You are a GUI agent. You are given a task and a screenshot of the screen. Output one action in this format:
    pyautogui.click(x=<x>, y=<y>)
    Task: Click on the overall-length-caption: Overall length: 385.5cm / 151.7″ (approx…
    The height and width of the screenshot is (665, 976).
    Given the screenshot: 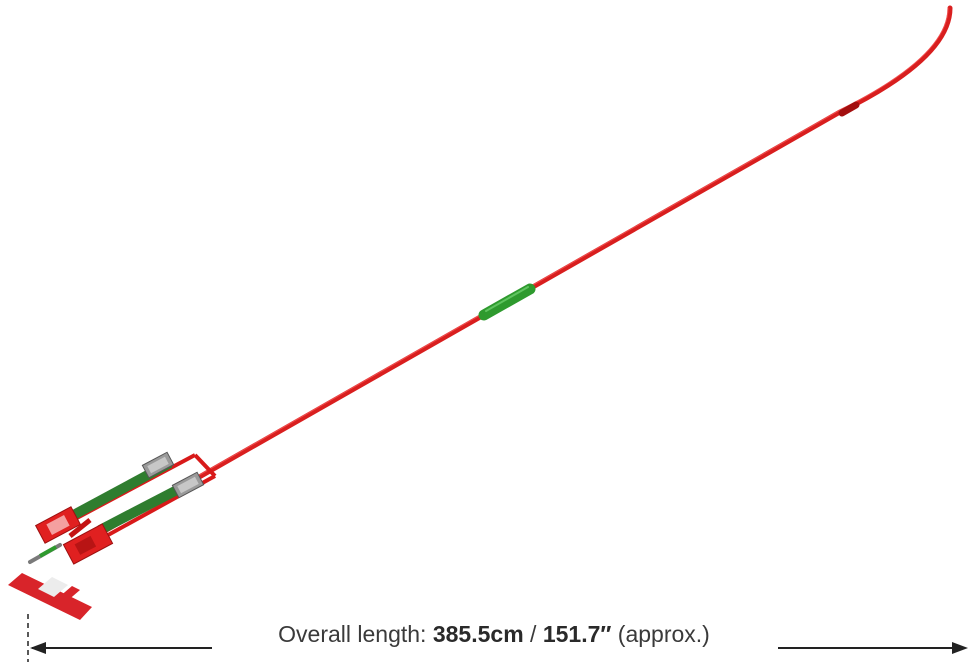 What is the action you would take?
    pyautogui.click(x=494, y=634)
    